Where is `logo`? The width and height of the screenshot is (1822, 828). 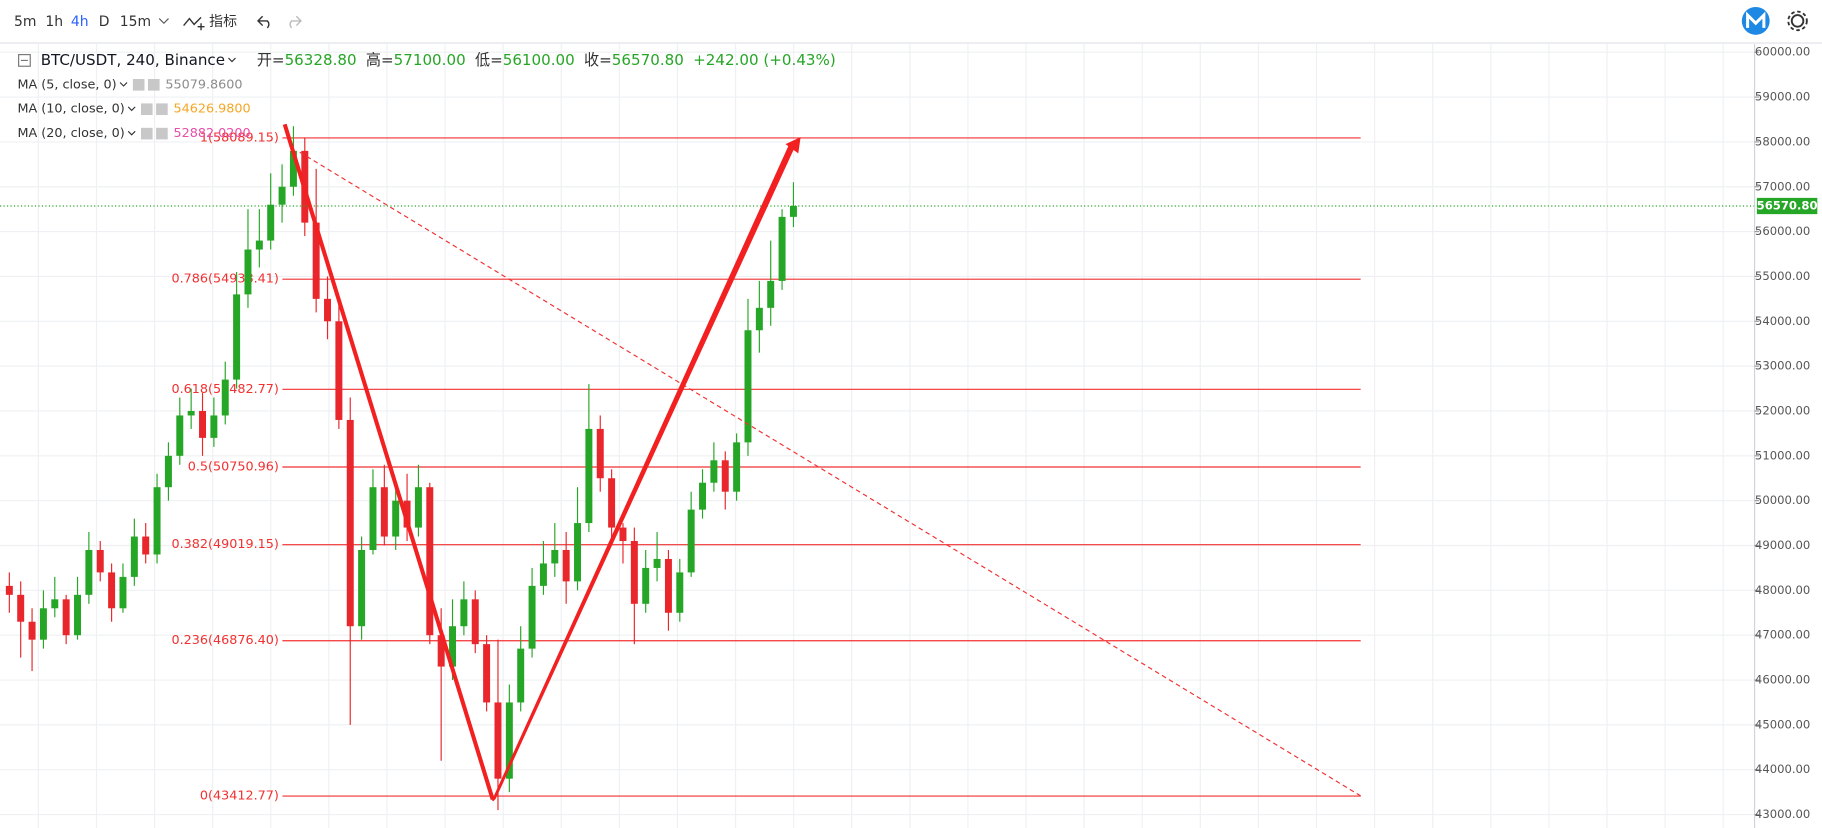 logo is located at coordinates (1755, 20).